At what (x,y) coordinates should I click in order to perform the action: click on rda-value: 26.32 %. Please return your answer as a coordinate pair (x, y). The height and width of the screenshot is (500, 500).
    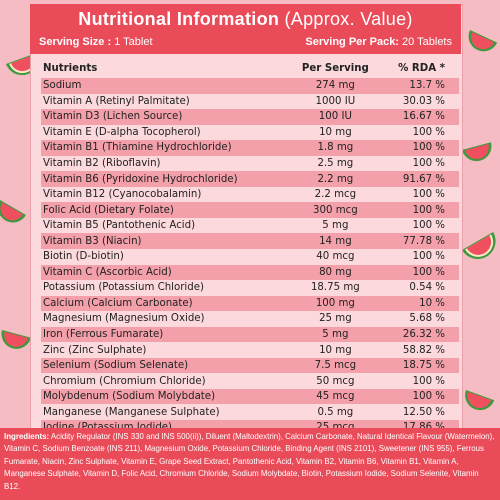
    Looking at the image, I should click on (419, 334).